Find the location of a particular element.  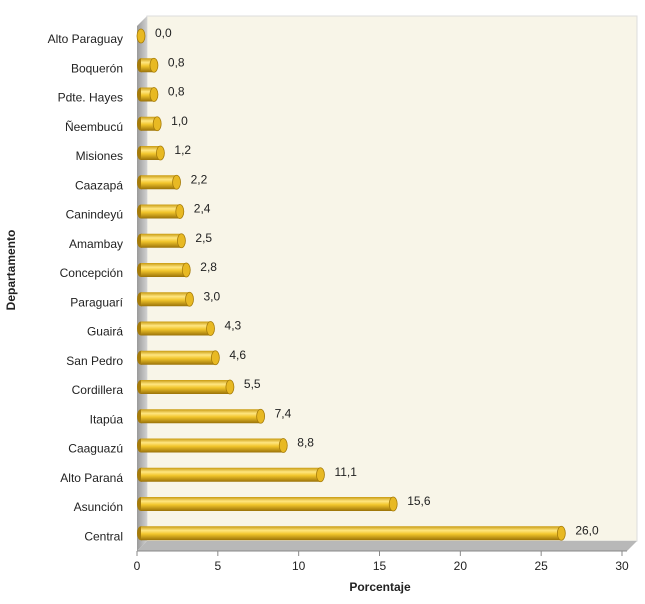

value-label: 7,4 is located at coordinates (283, 413).